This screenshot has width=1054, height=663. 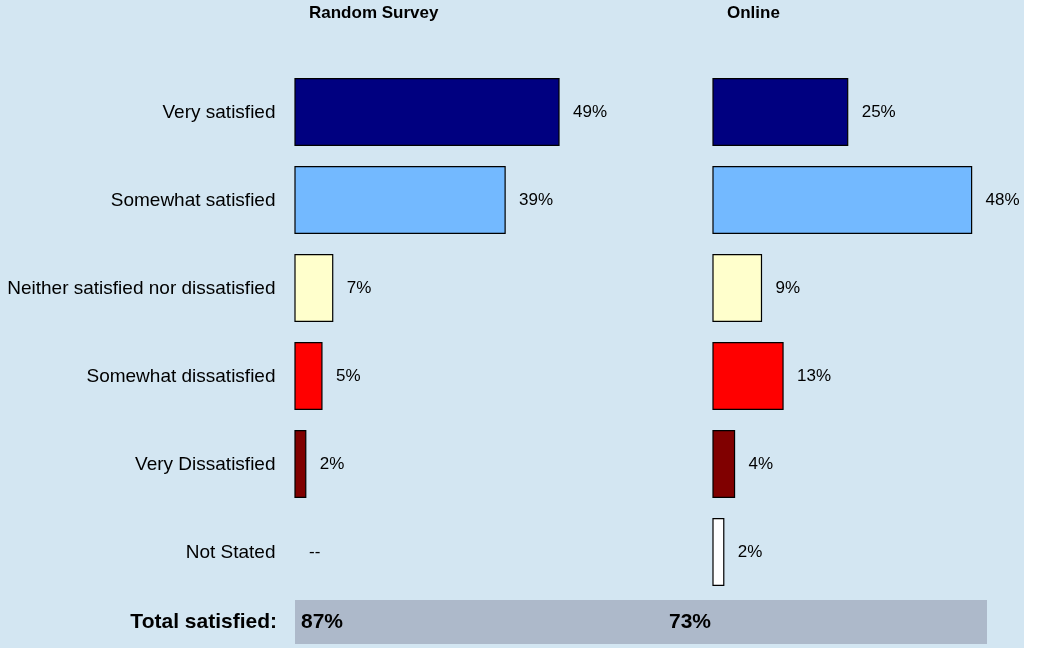 I want to click on data-label: 9%, so click(x=788, y=287).